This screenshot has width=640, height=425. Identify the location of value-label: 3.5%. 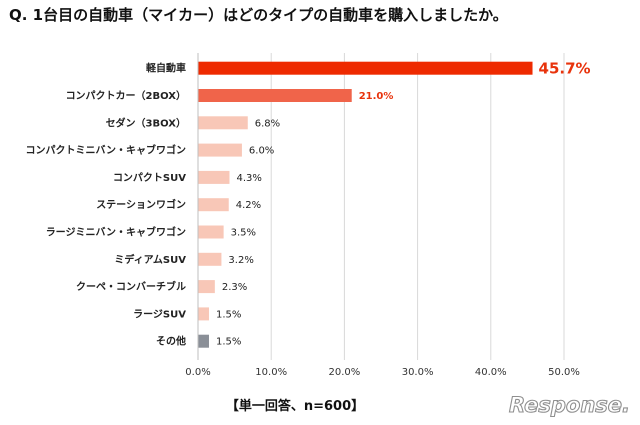
(243, 233).